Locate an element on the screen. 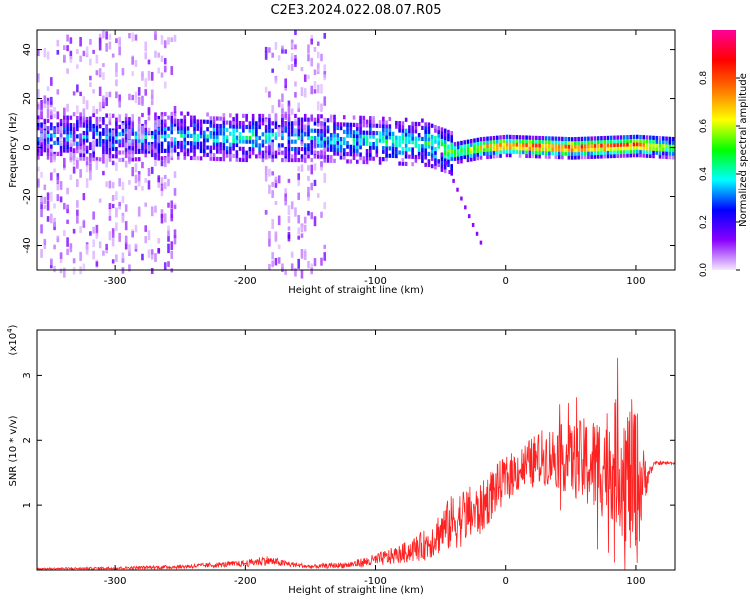 Image resolution: width=750 pixels, height=604 pixels. spectrogram-streak-cell is located at coordinates (457, 189).